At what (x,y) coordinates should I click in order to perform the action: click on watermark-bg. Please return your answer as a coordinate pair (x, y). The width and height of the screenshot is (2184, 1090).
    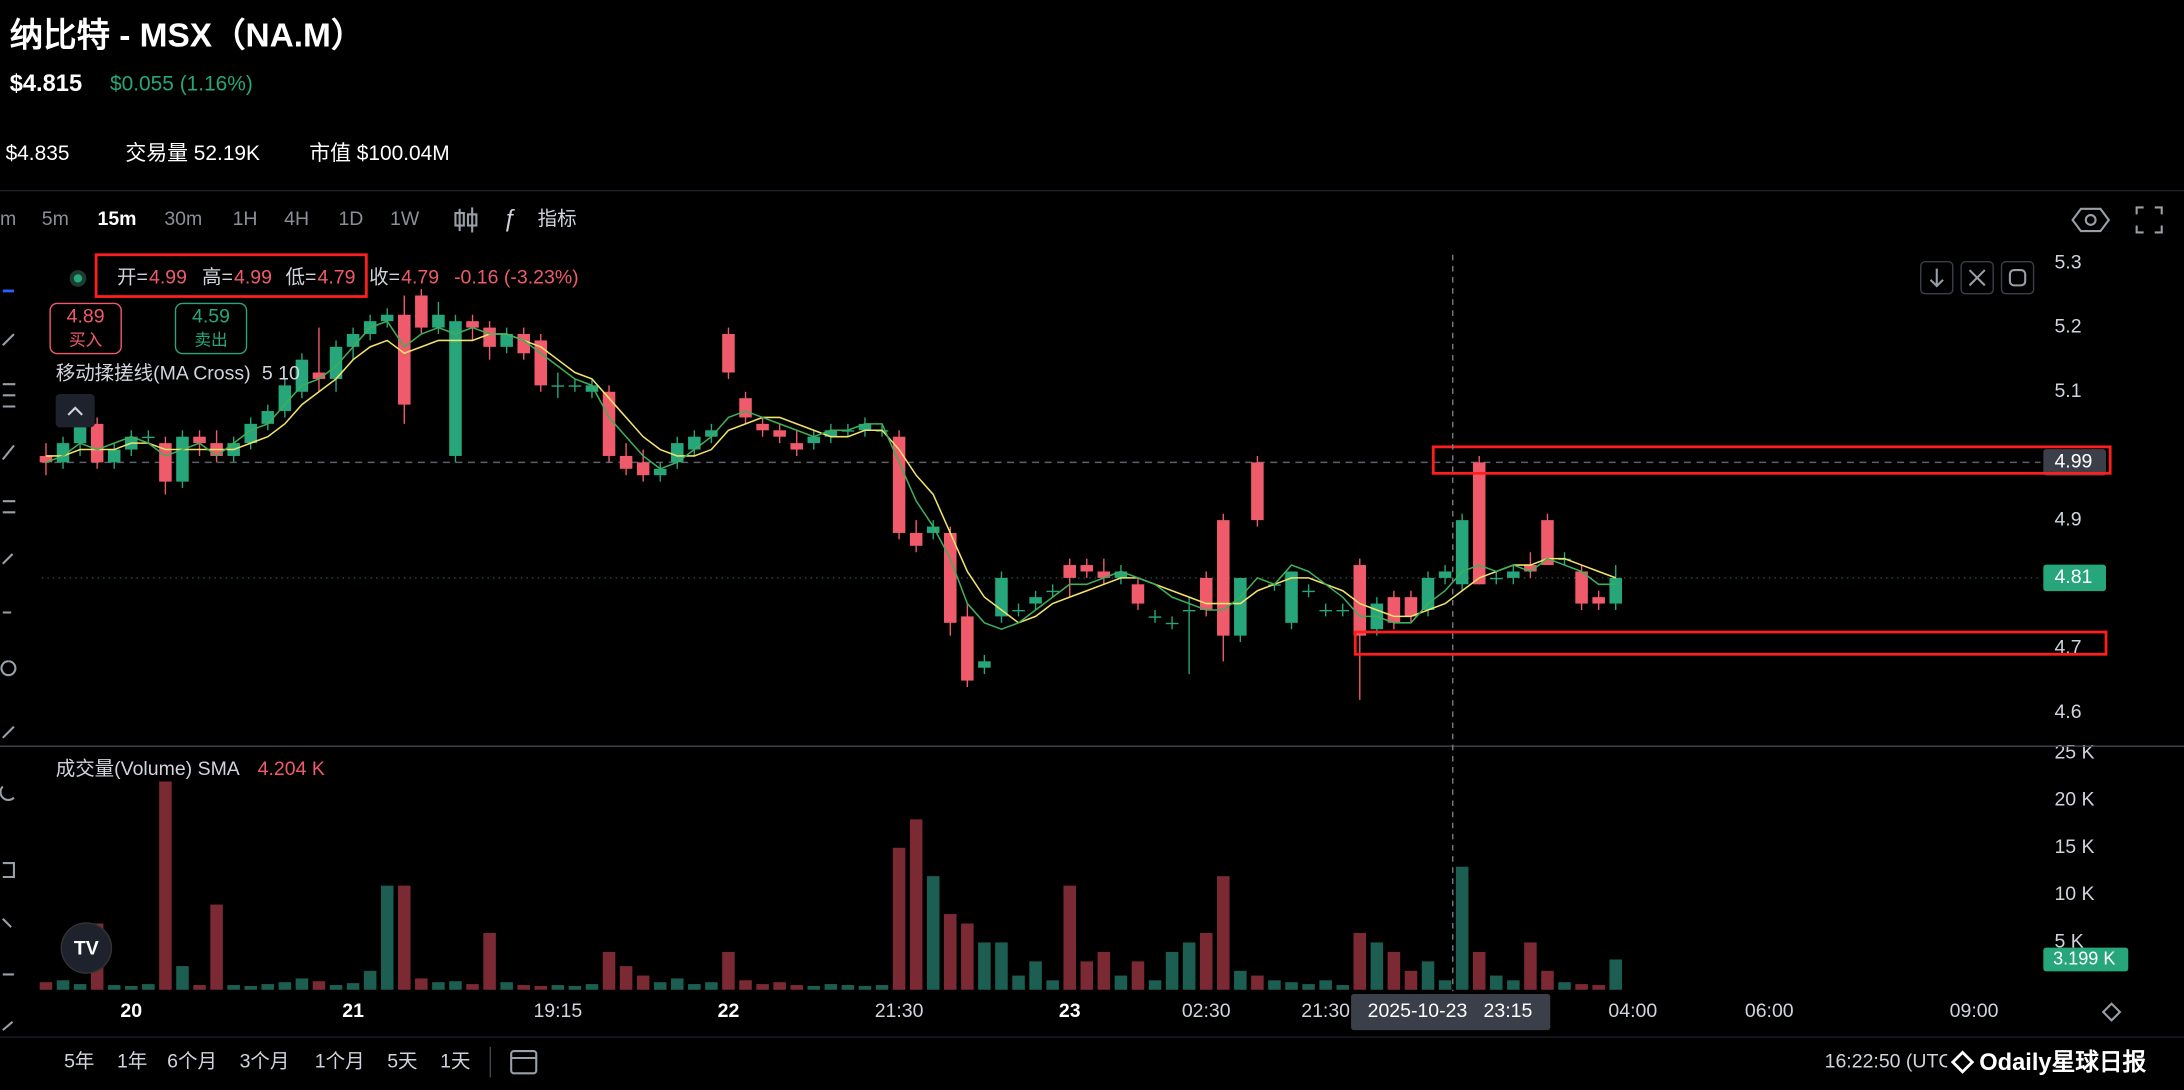
    Looking at the image, I should click on (2065, 1064).